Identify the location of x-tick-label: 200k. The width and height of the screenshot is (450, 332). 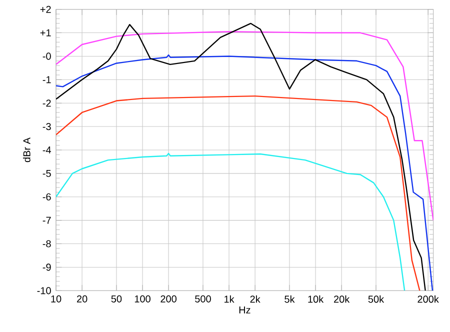
(428, 299).